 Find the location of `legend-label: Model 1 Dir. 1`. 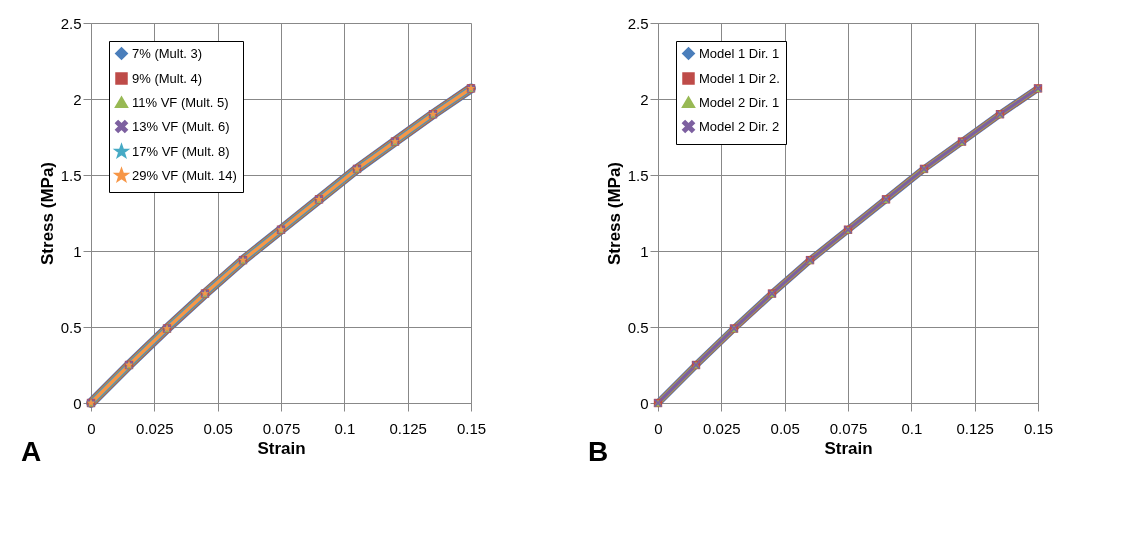

legend-label: Model 1 Dir. 1 is located at coordinates (739, 53).